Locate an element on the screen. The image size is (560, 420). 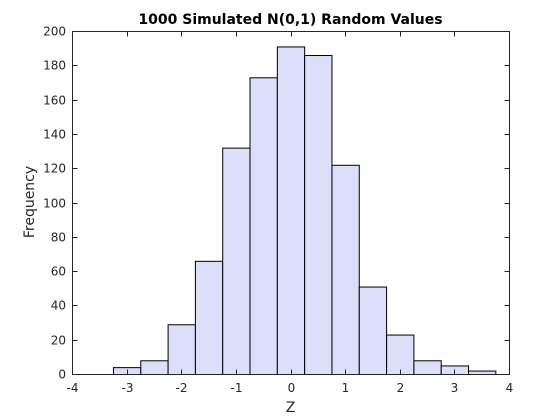
y-tick-label-5: 100 is located at coordinates (54, 204).